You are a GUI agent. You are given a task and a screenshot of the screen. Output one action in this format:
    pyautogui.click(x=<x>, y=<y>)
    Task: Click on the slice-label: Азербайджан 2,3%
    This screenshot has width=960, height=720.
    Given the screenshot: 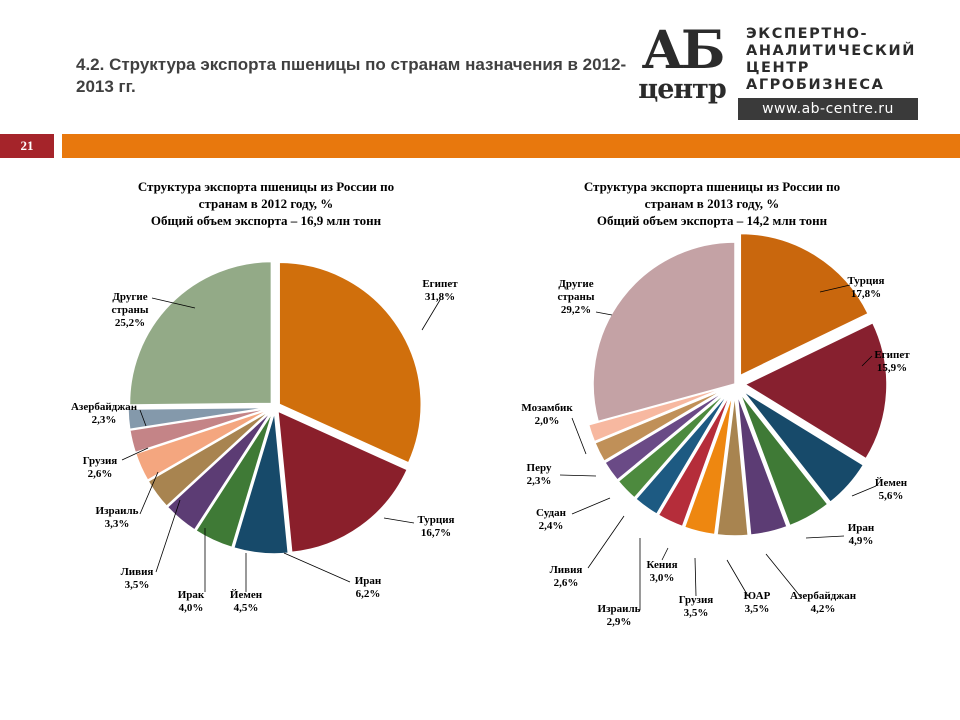 What is the action you would take?
    pyautogui.click(x=104, y=413)
    